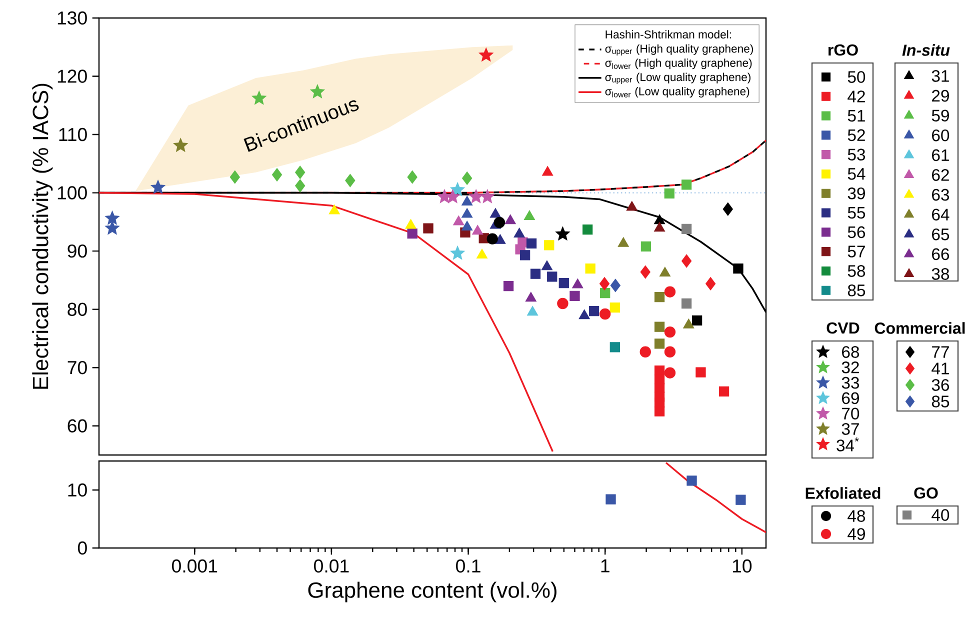 Image resolution: width=969 pixels, height=635 pixels. I want to click on legend-label: 41, so click(940, 368).